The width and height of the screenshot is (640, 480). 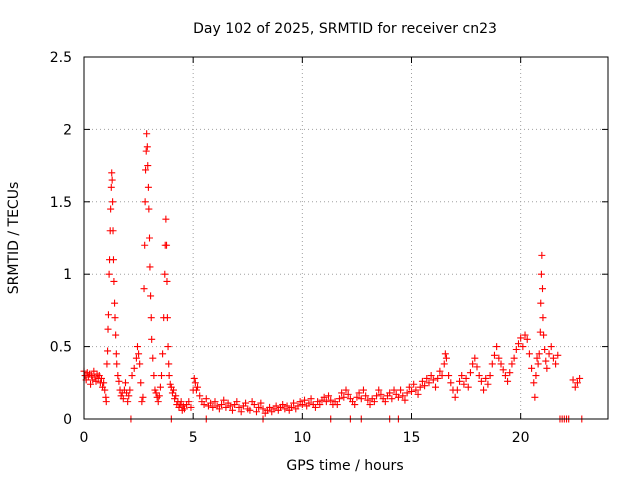 I want to click on x-tick-label: 0, so click(x=84, y=438).